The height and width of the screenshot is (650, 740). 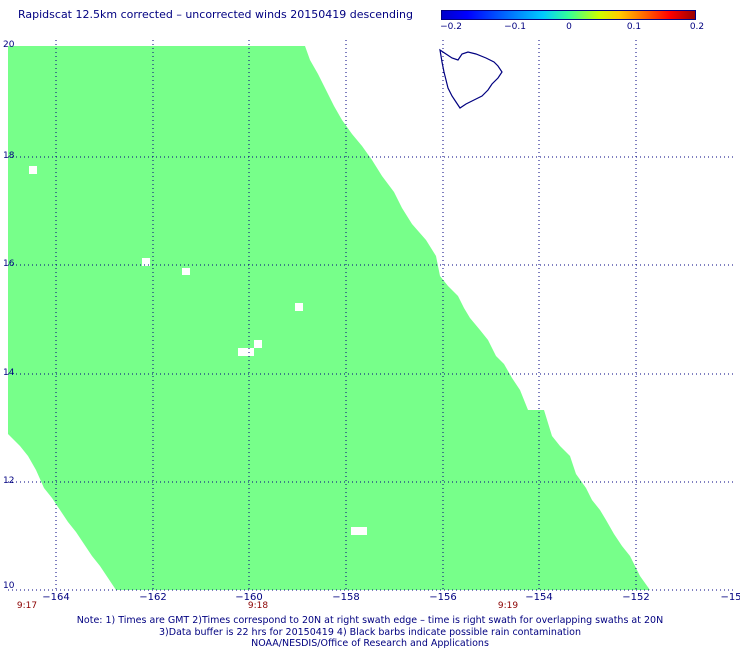 I want to click on lon-label: −152, so click(x=636, y=597).